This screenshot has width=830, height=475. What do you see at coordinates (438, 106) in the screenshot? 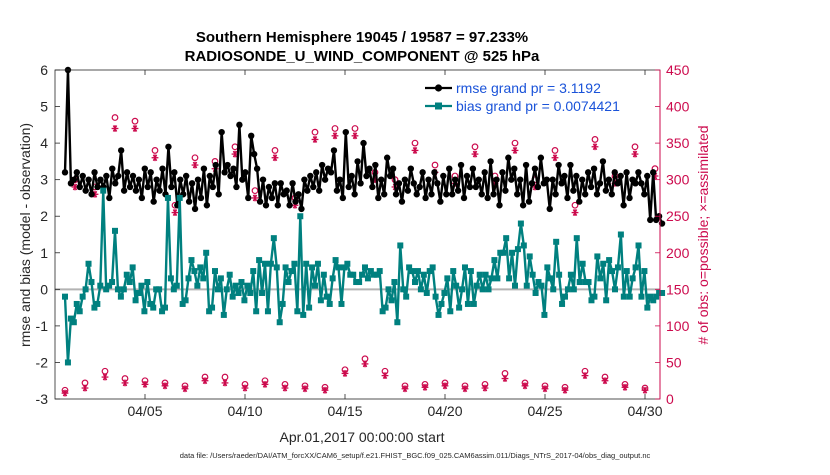
I see `legend-marker-bias` at bounding box center [438, 106].